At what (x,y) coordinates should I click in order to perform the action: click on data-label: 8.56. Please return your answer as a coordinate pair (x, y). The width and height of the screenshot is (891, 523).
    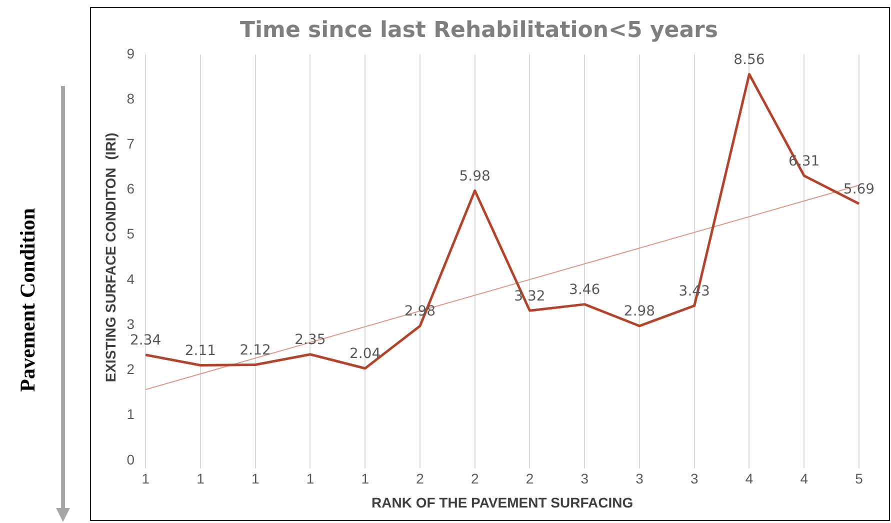
    Looking at the image, I should click on (749, 60).